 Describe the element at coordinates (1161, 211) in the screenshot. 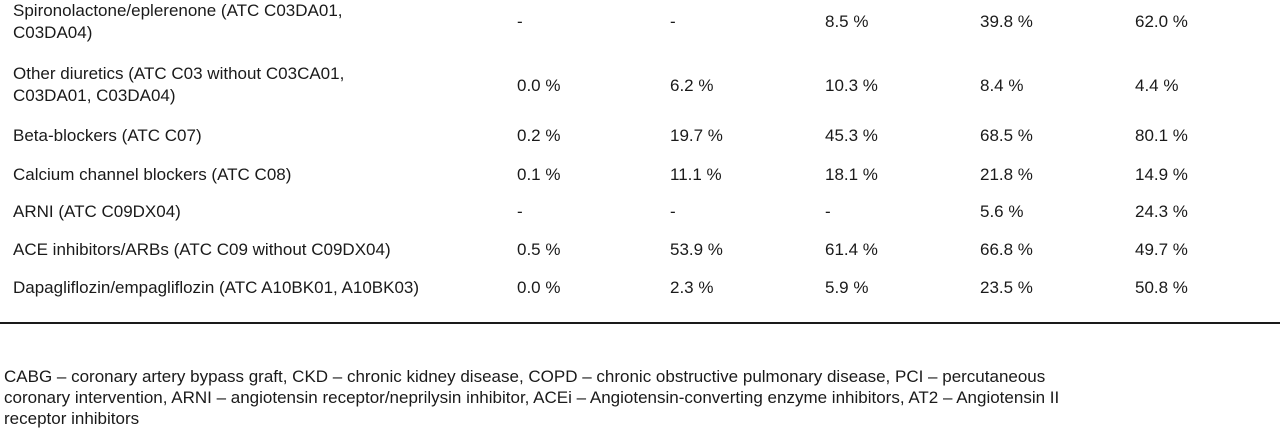

I see `value-cell: 24.3 %` at that location.